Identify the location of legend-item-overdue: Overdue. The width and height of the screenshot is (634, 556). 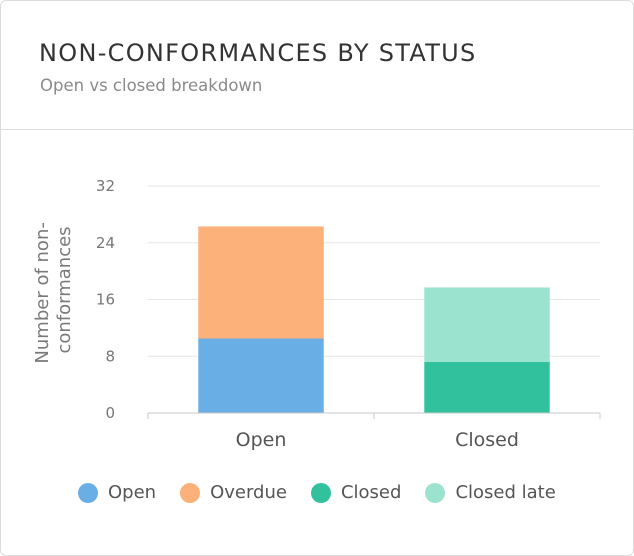
(233, 492).